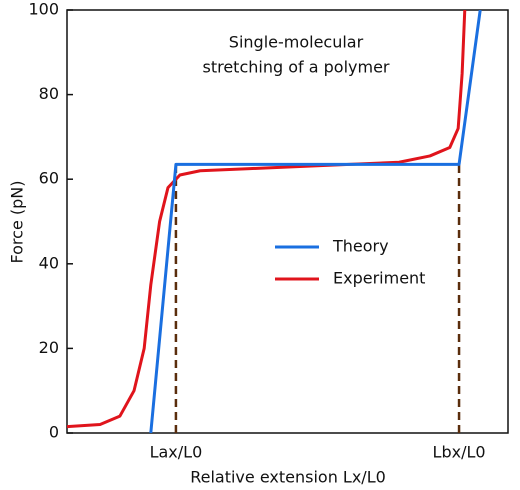 Image resolution: width=520 pixels, height=490 pixels. I want to click on legend-label: Theory, so click(360, 246).